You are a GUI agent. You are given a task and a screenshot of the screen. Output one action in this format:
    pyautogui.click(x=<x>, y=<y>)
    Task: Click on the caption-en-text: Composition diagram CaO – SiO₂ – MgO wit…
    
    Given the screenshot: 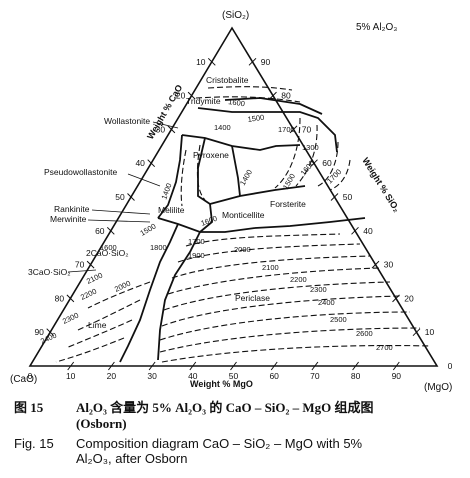 What is the action you would take?
    pyautogui.click(x=219, y=443)
    